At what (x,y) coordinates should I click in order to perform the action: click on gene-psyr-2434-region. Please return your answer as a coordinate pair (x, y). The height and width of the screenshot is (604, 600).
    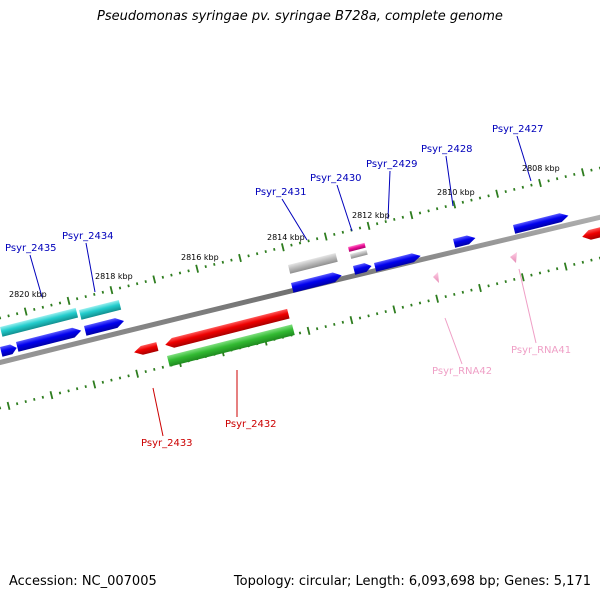
    Looking at the image, I should click on (100, 310).